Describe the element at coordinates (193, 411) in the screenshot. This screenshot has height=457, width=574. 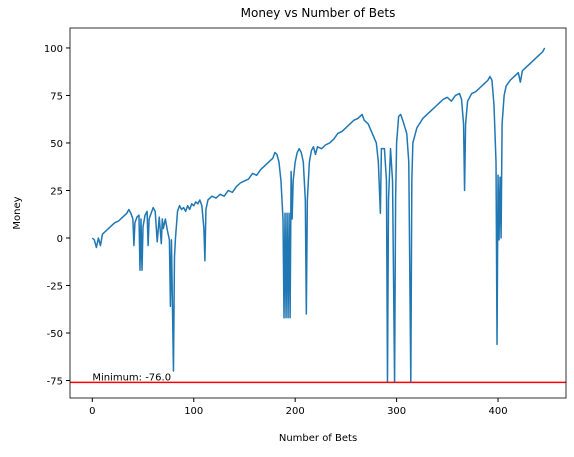
I see `x-tick-label: 100` at that location.